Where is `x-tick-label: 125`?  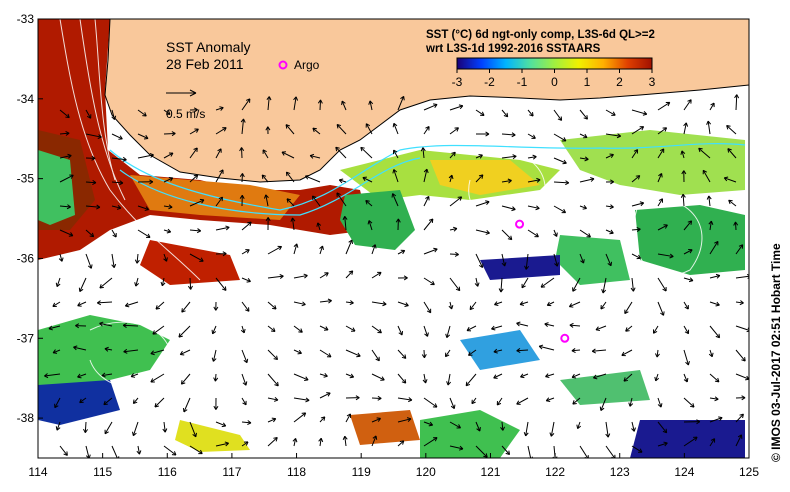
x-tick-label: 125 is located at coordinates (749, 472).